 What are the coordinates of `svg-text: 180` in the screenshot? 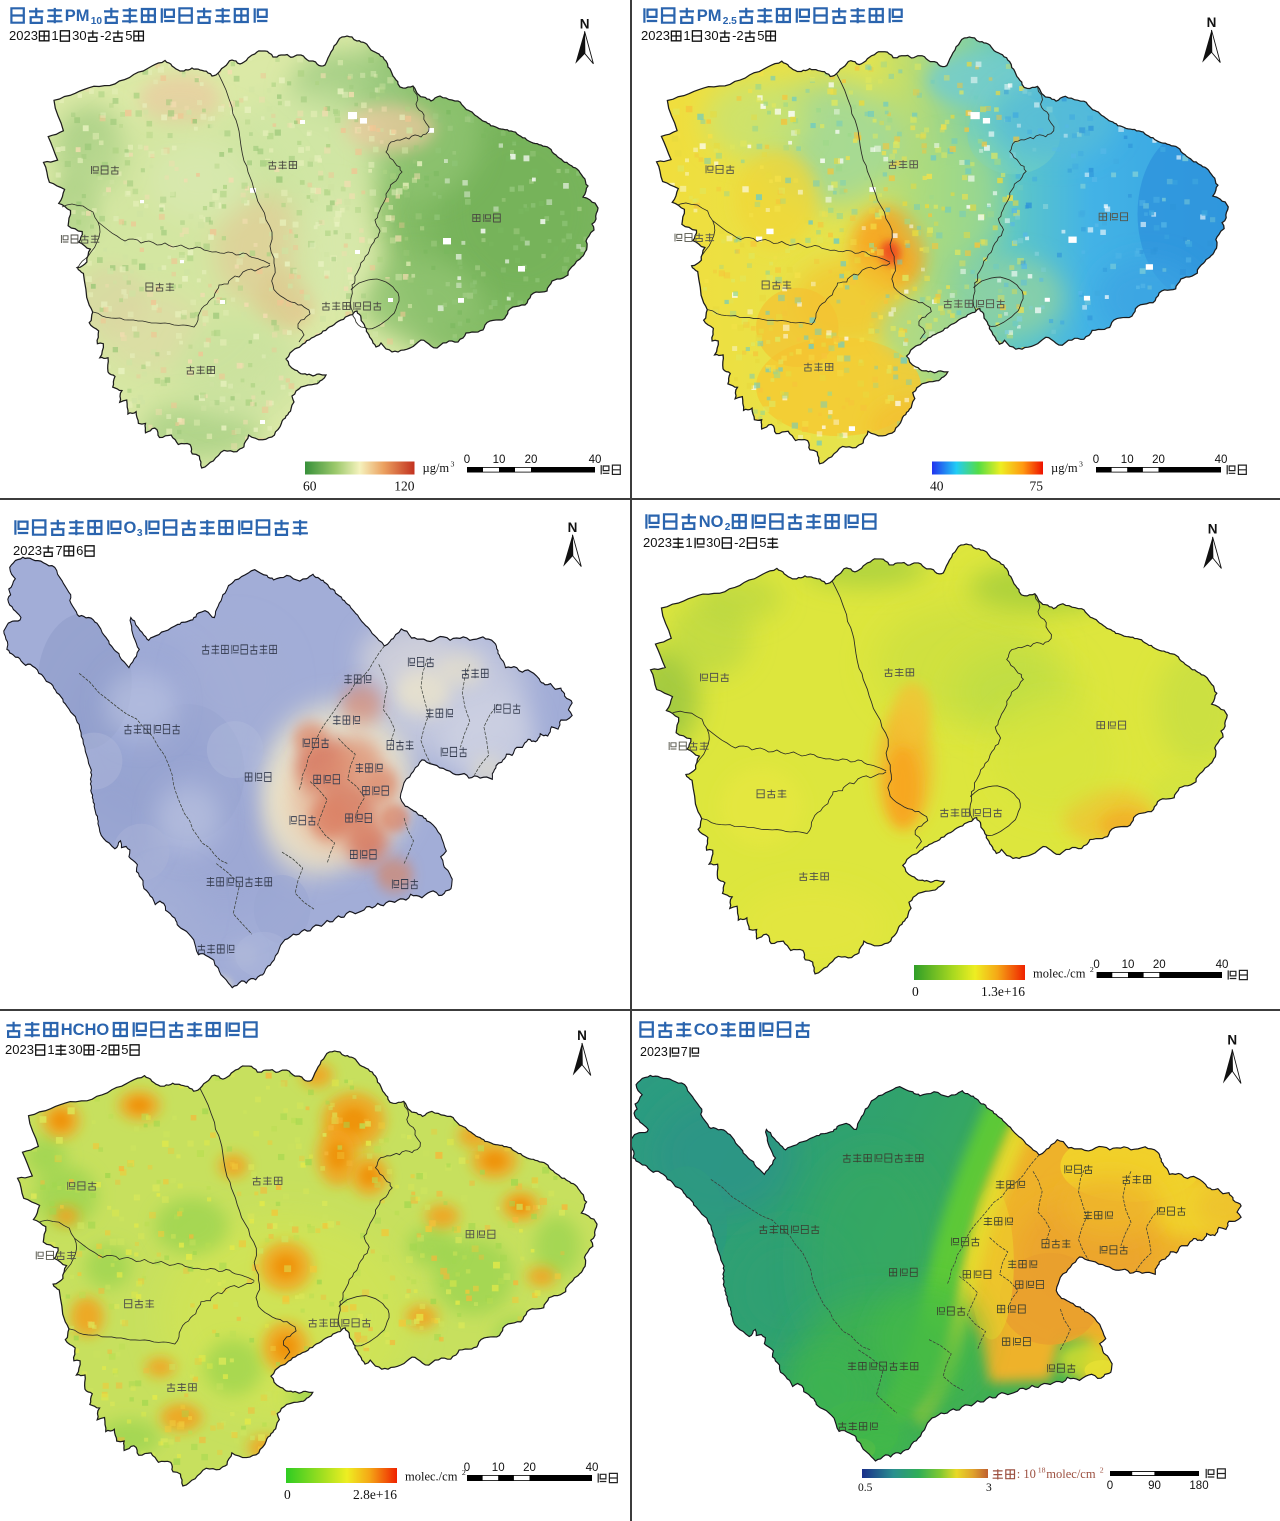 It's located at (1198, 1486).